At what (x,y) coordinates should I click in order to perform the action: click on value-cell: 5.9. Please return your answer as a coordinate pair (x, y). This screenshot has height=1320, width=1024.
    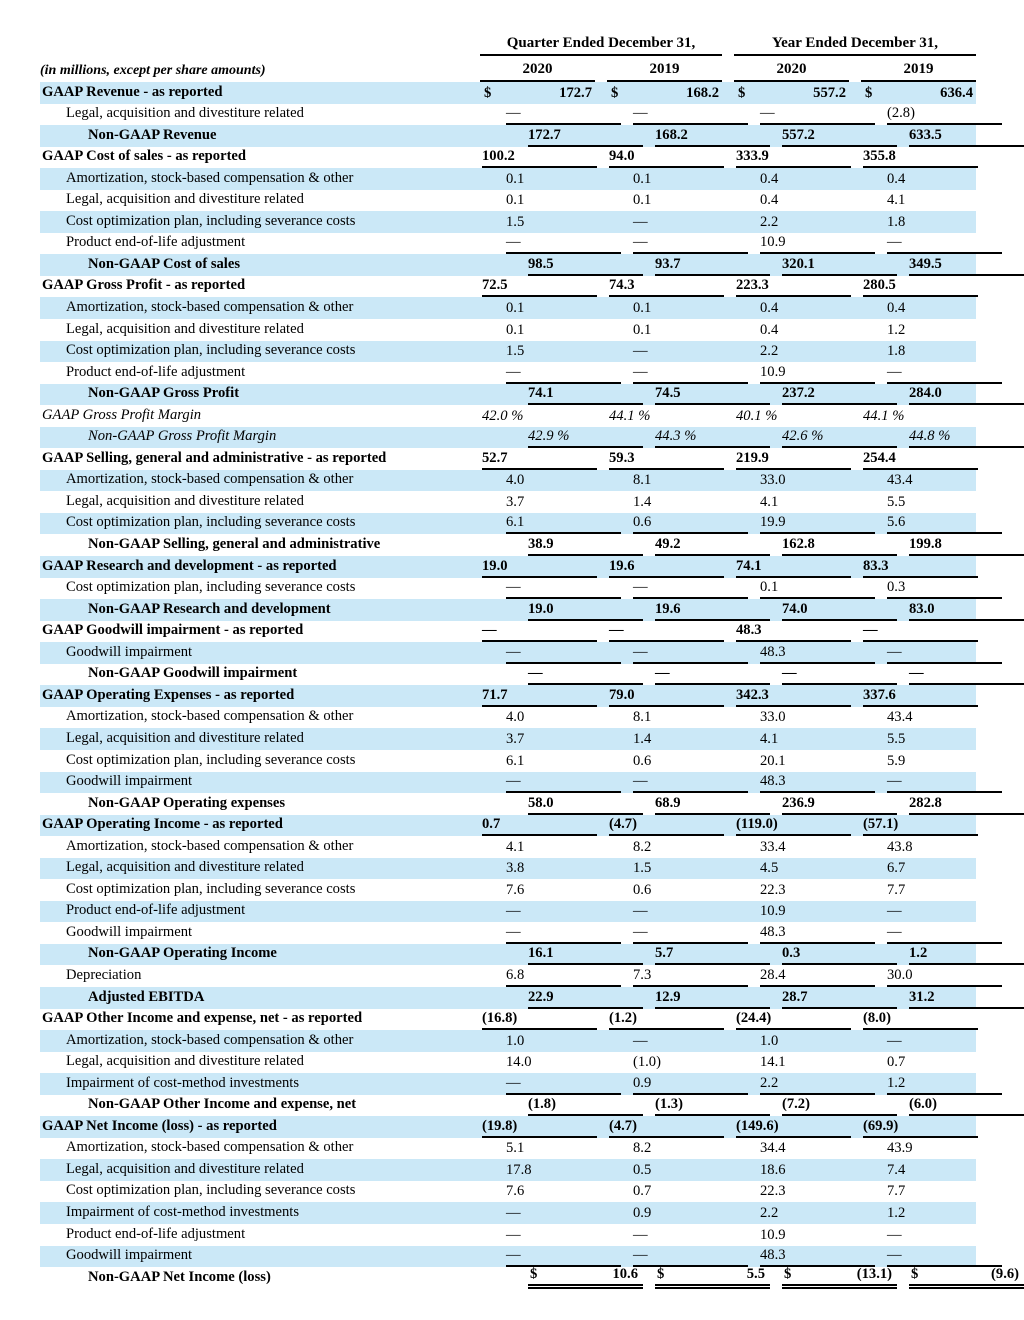
    Looking at the image, I should click on (938, 761).